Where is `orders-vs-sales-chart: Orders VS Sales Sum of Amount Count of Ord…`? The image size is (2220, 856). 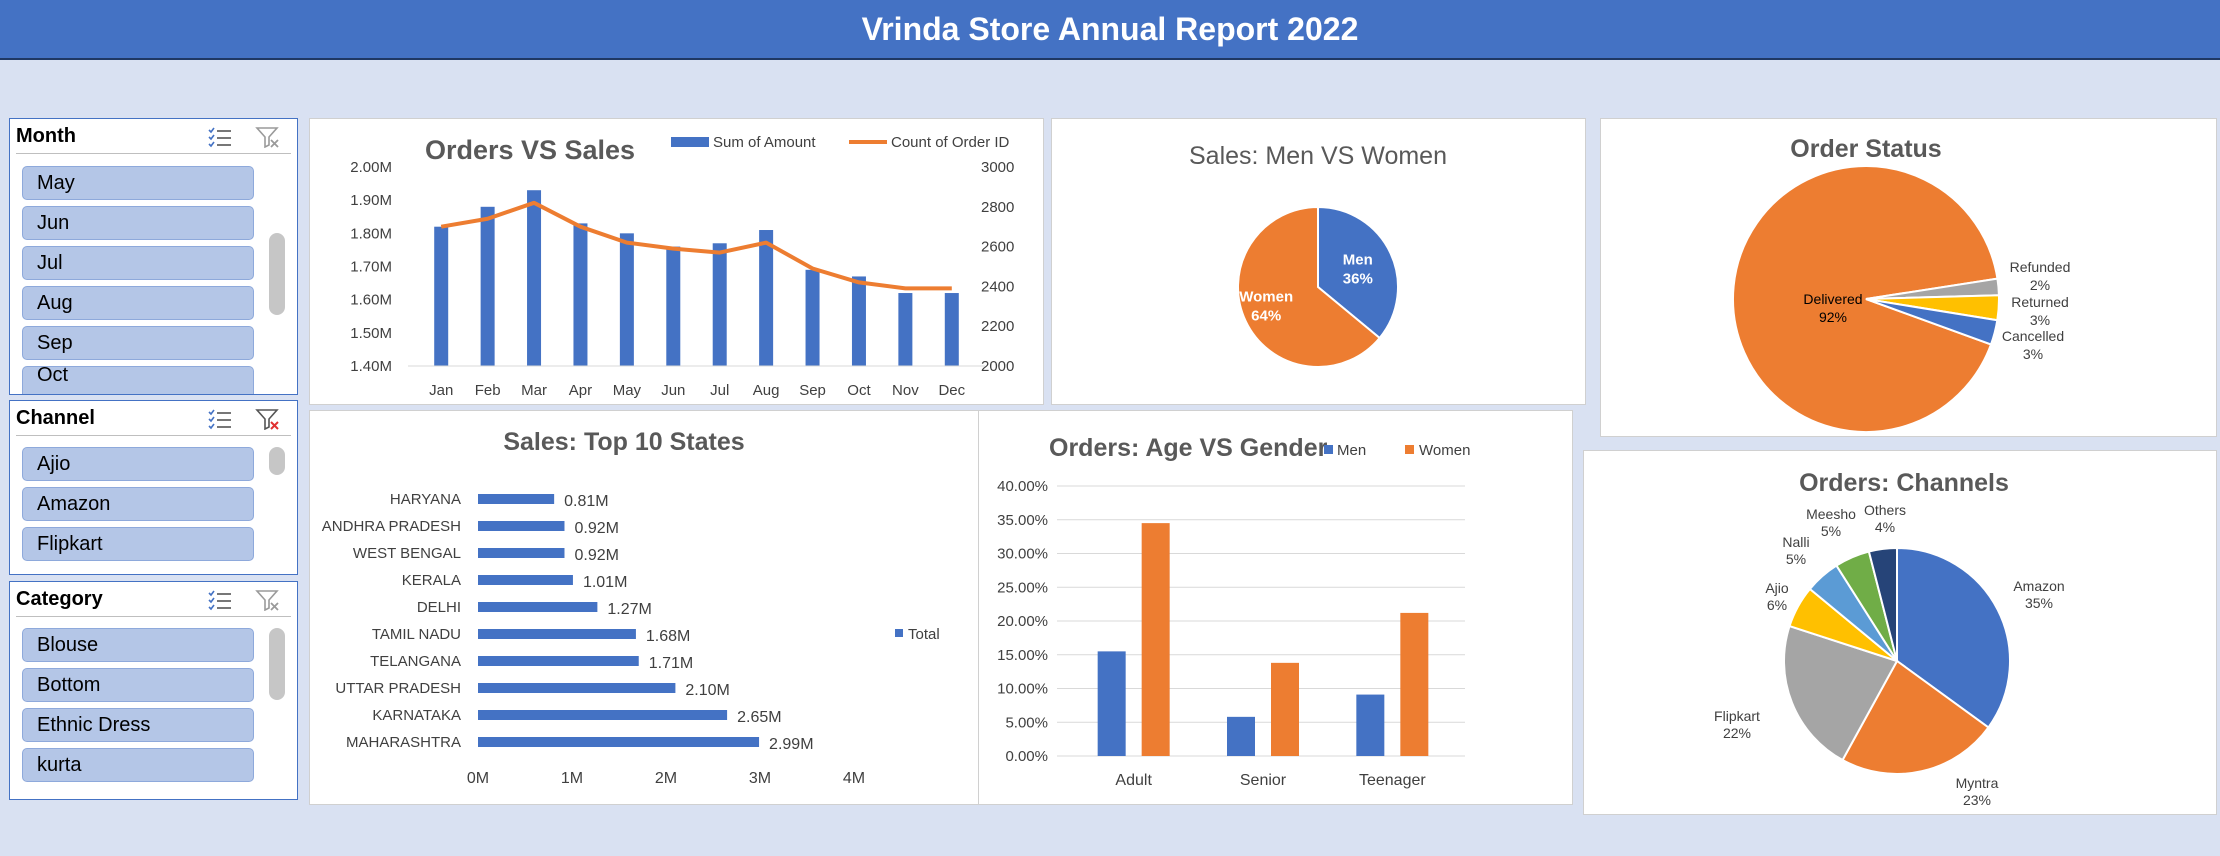 orders-vs-sales-chart: Orders VS Sales Sum of Amount Count of Ord… is located at coordinates (682, 266).